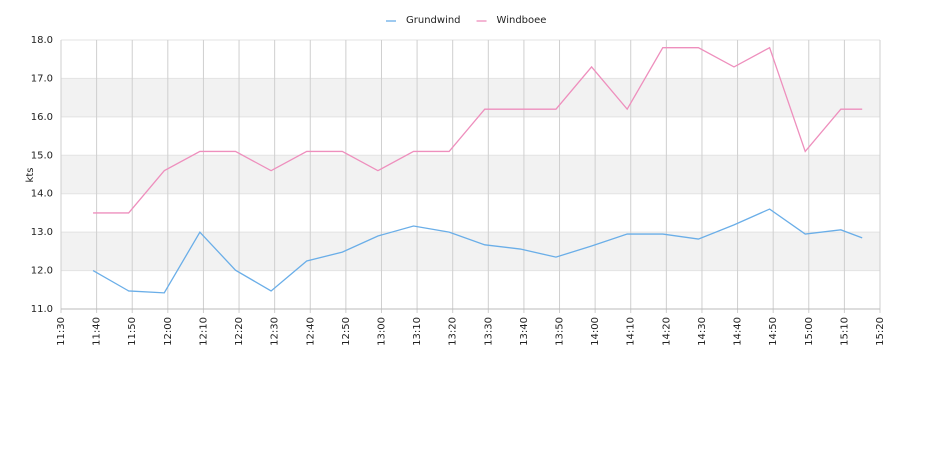 The image size is (940, 454). Describe the element at coordinates (42, 155) in the screenshot. I see `y-tick-label: 15.0` at that location.